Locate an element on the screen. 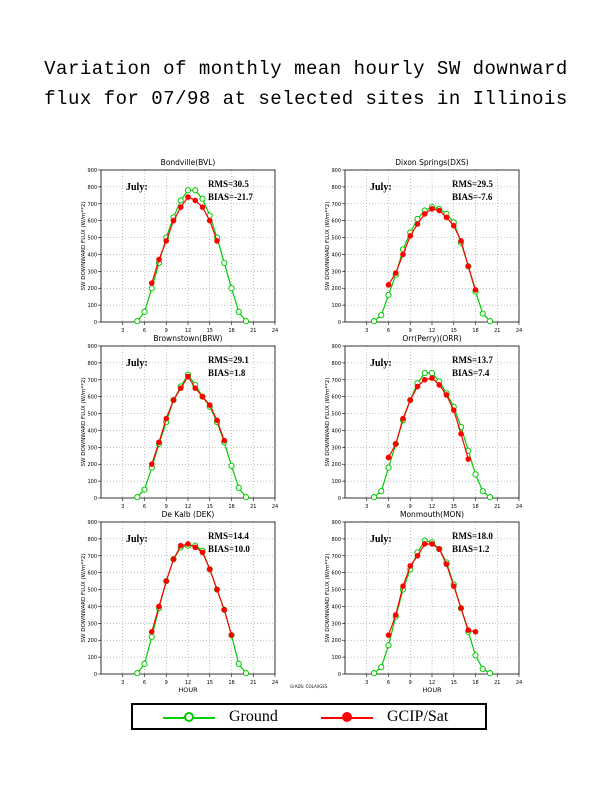 The height and width of the screenshot is (792, 612). x-tick-label: 12 is located at coordinates (432, 683).